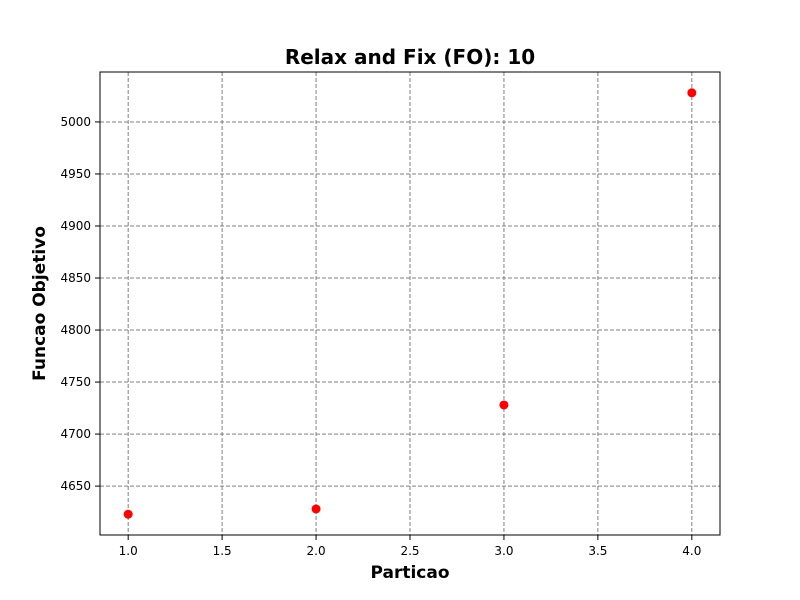  I want to click on y-tick-label: 4850, so click(75, 278).